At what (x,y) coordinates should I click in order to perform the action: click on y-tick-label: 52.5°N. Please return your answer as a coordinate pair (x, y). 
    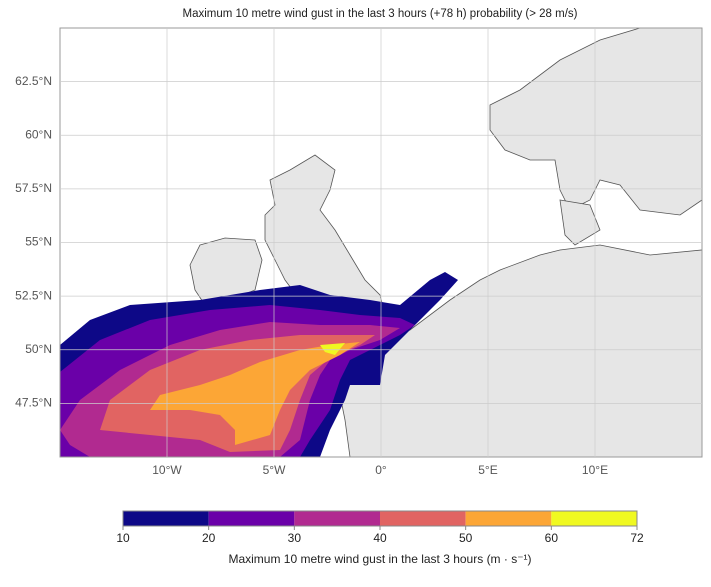
    Looking at the image, I should click on (33, 295).